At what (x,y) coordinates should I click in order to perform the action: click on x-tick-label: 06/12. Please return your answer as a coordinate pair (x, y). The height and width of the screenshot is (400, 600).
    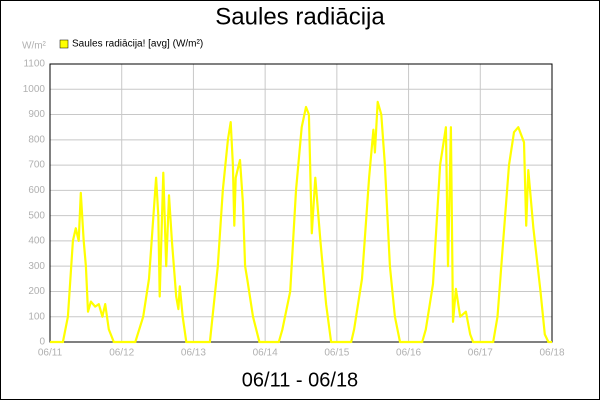
    Looking at the image, I should click on (121, 353).